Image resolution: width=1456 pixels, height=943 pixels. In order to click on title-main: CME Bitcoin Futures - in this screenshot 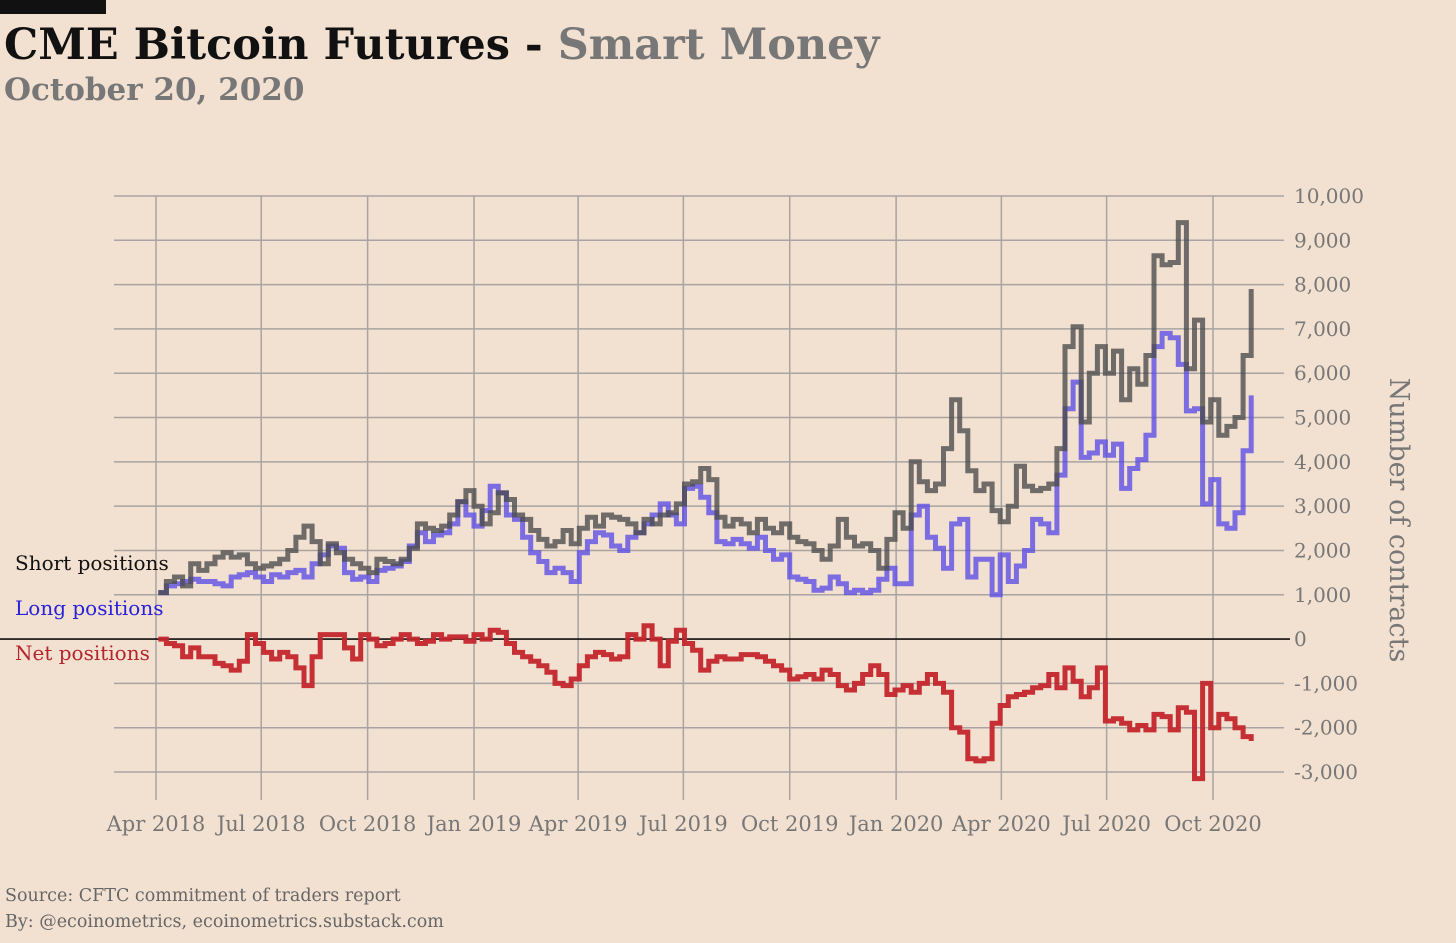, I will do `click(281, 45)`.